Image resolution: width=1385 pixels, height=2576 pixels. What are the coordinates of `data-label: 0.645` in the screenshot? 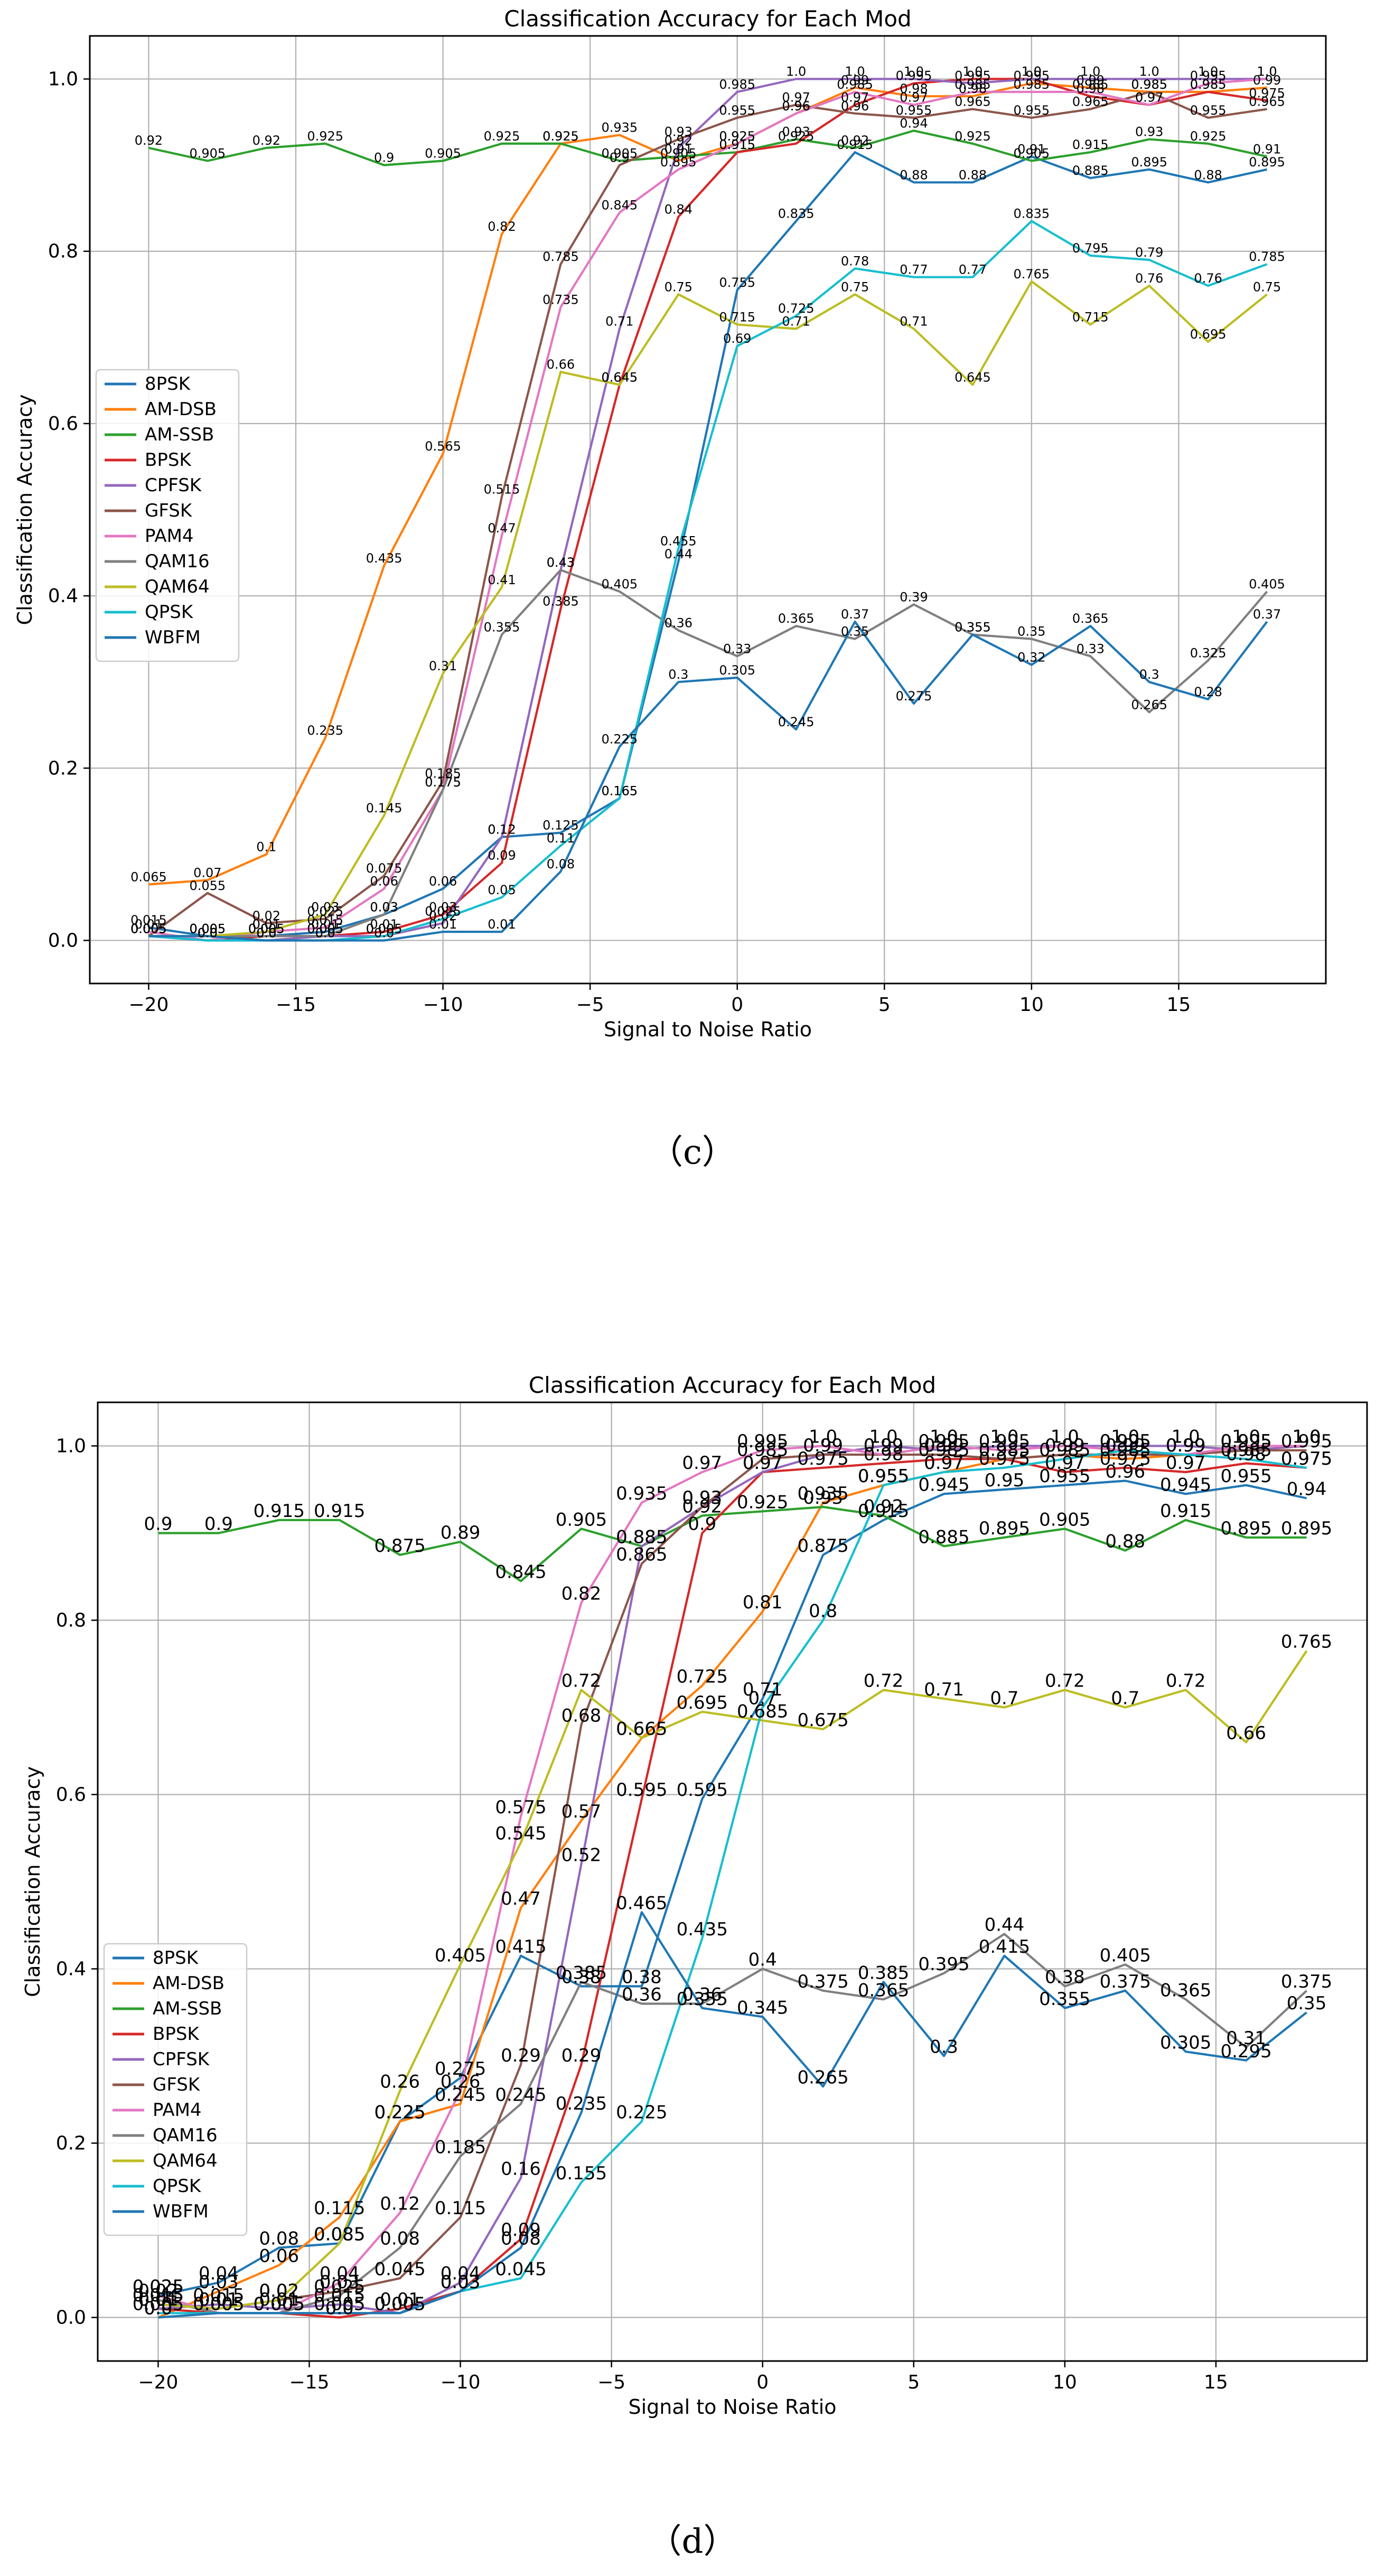 It's located at (972, 377).